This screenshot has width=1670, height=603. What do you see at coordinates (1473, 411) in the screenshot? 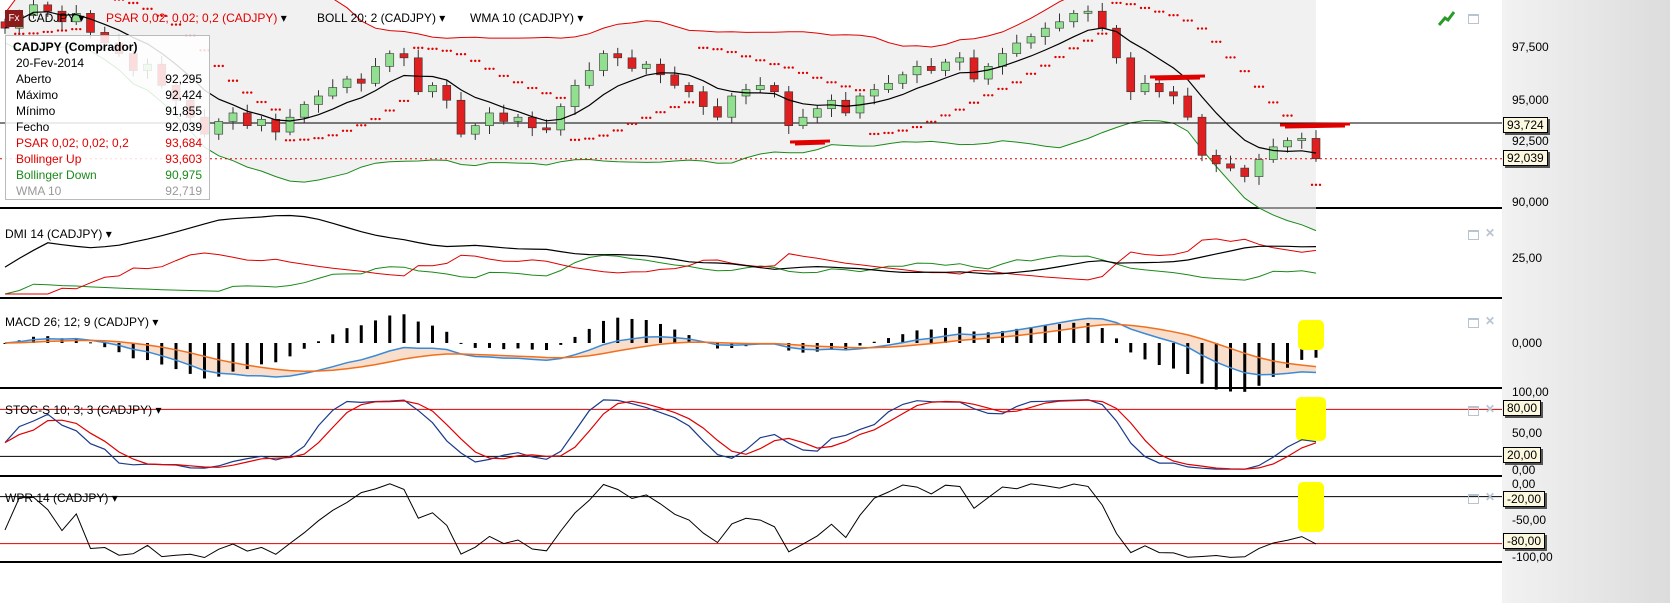
I see `stoc-maximize-icon` at bounding box center [1473, 411].